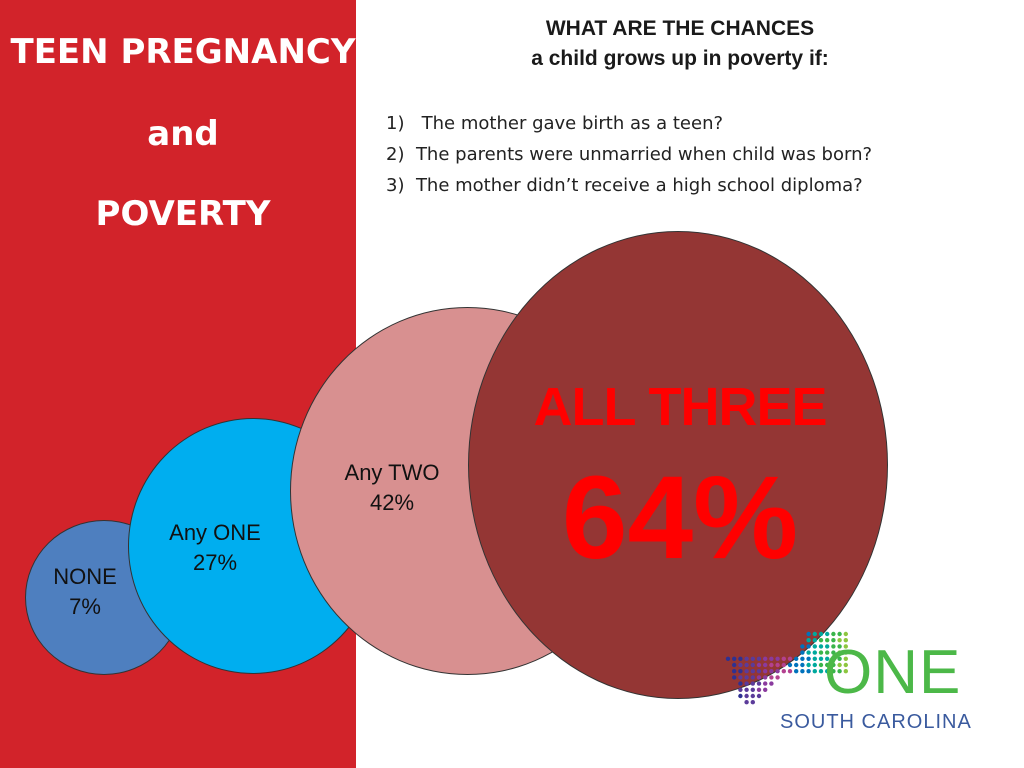 The image size is (1024, 768). What do you see at coordinates (392, 502) in the screenshot?
I see `value-text: 42%` at bounding box center [392, 502].